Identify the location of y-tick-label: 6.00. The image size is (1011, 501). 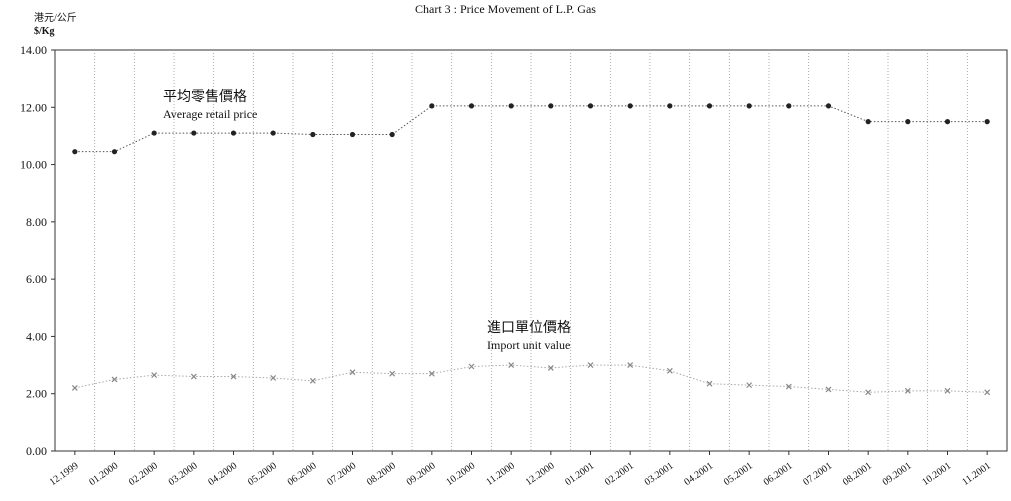
(36, 279).